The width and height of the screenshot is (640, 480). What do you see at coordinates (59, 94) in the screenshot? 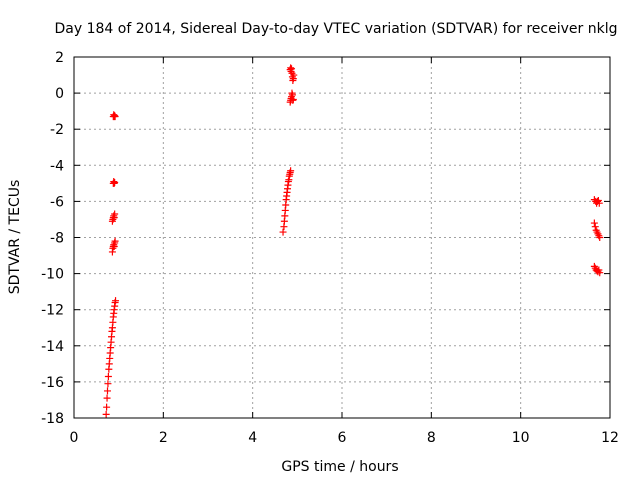
I see `y-tick-label: 0` at bounding box center [59, 94].